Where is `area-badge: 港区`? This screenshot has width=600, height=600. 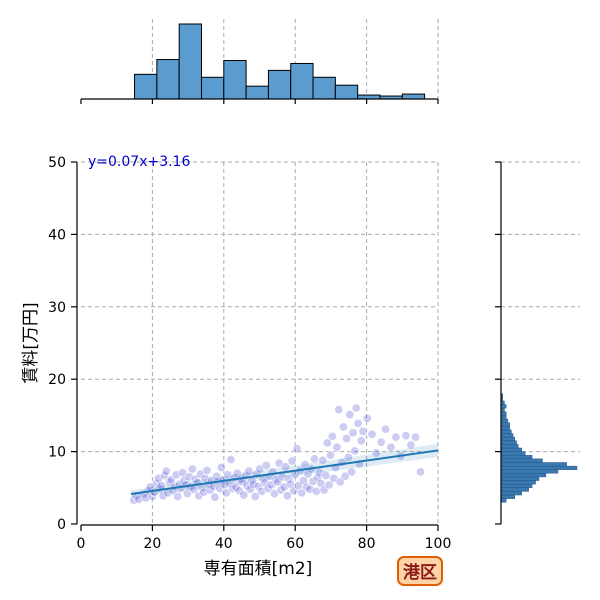
area-badge: 港区 is located at coordinates (420, 571).